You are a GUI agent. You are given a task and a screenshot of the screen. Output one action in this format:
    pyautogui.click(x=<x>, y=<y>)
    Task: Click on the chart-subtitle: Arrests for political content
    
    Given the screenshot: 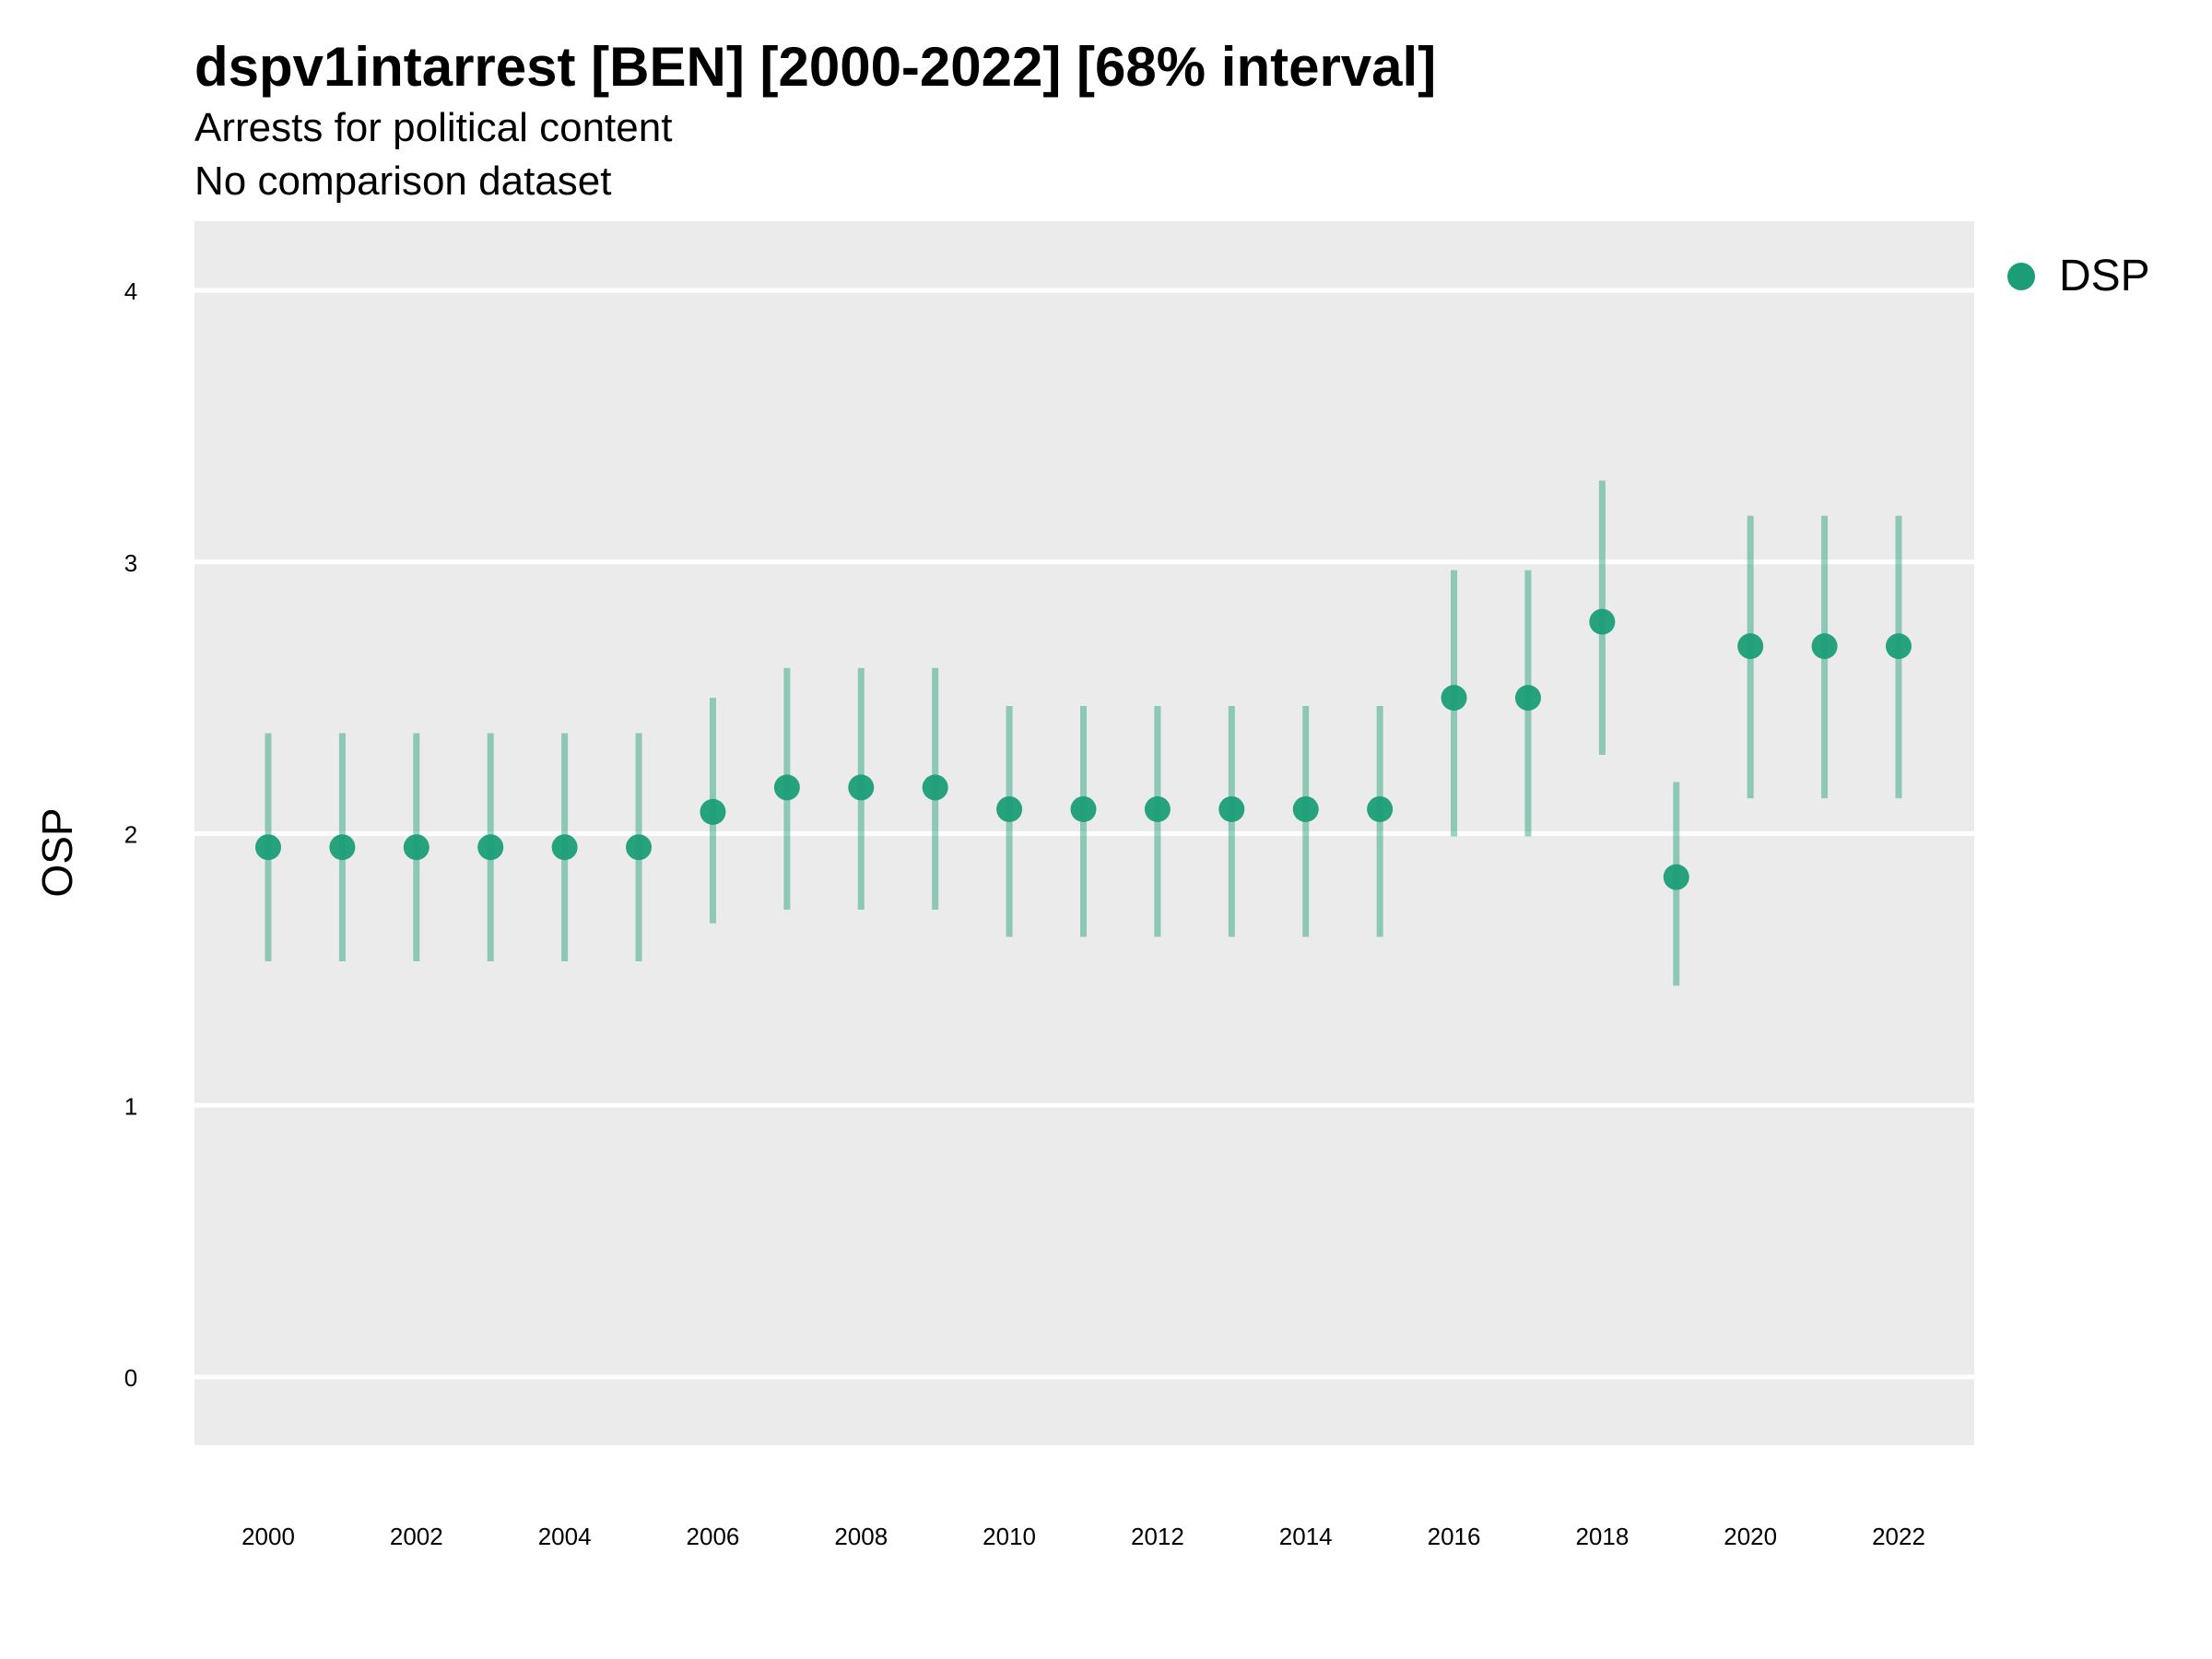 What is the action you would take?
    pyautogui.click(x=433, y=127)
    